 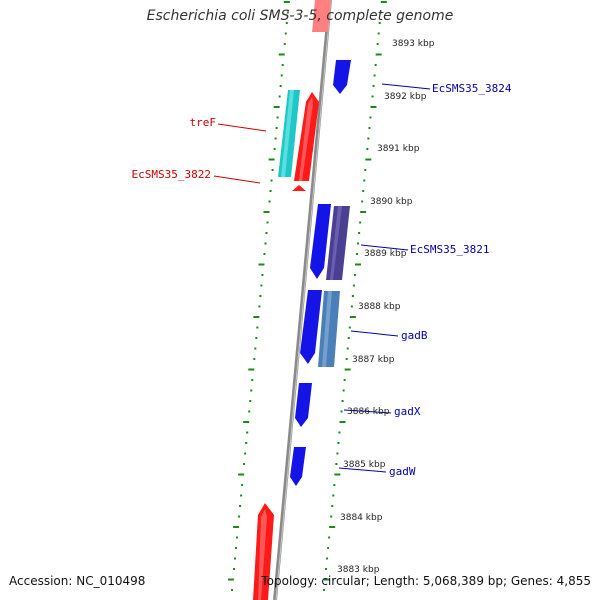 I want to click on kbp-label: 3887 kbp, so click(x=373, y=360).